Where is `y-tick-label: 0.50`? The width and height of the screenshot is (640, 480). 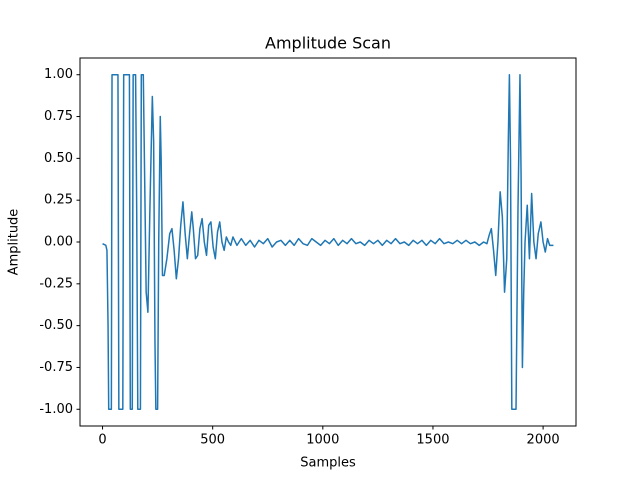
y-tick-label: 0.50 is located at coordinates (58, 158).